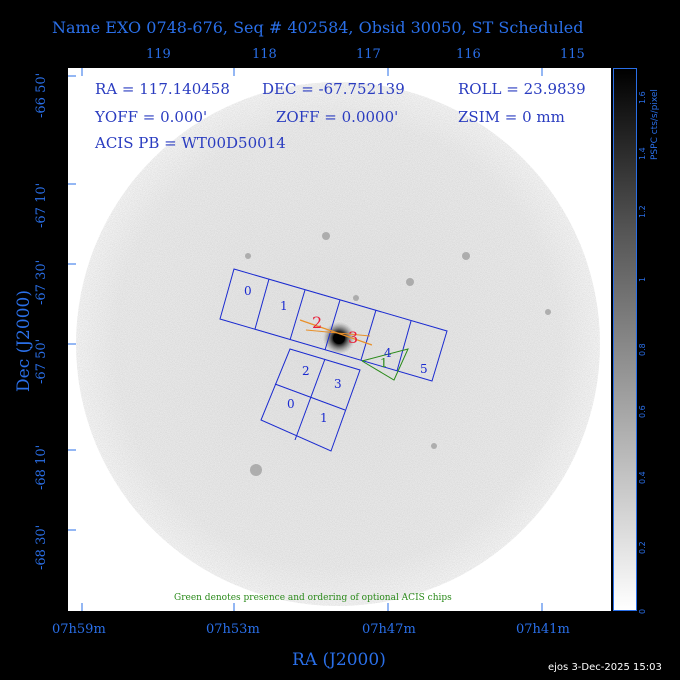 This screenshot has height=680, width=680. What do you see at coordinates (151, 117) in the screenshot?
I see `info-yoff: YOFF = 0.000'` at bounding box center [151, 117].